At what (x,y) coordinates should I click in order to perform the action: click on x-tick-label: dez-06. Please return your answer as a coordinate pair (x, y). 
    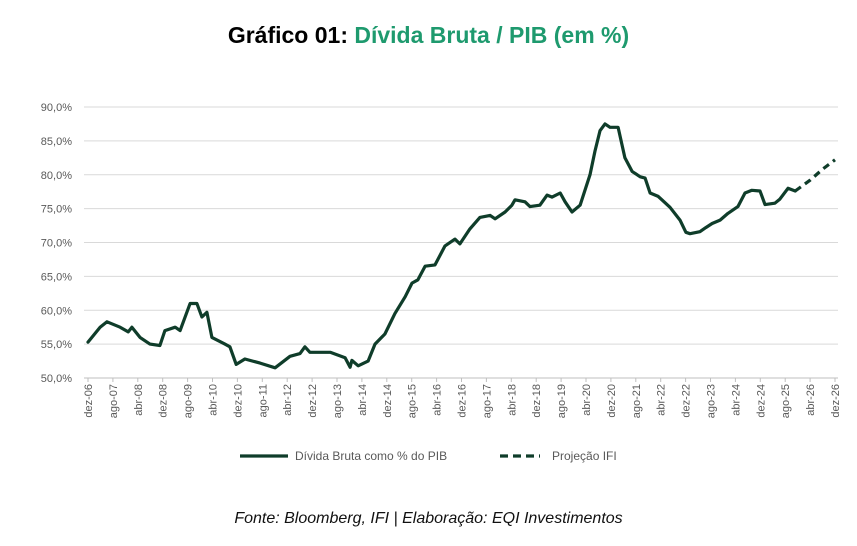
    Looking at the image, I should click on (89, 401).